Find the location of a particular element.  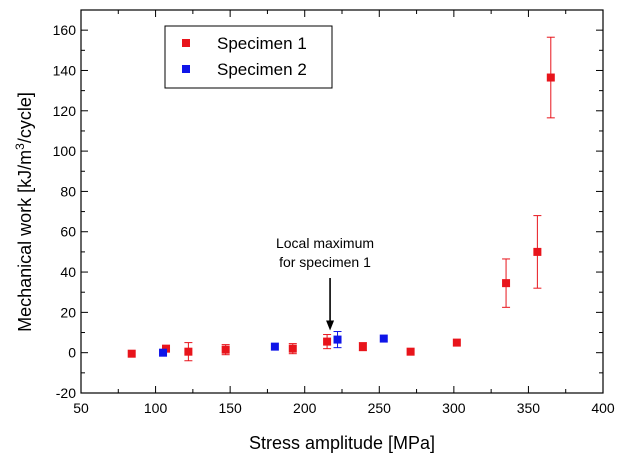

y-tick-label: -20 is located at coordinates (66, 393).